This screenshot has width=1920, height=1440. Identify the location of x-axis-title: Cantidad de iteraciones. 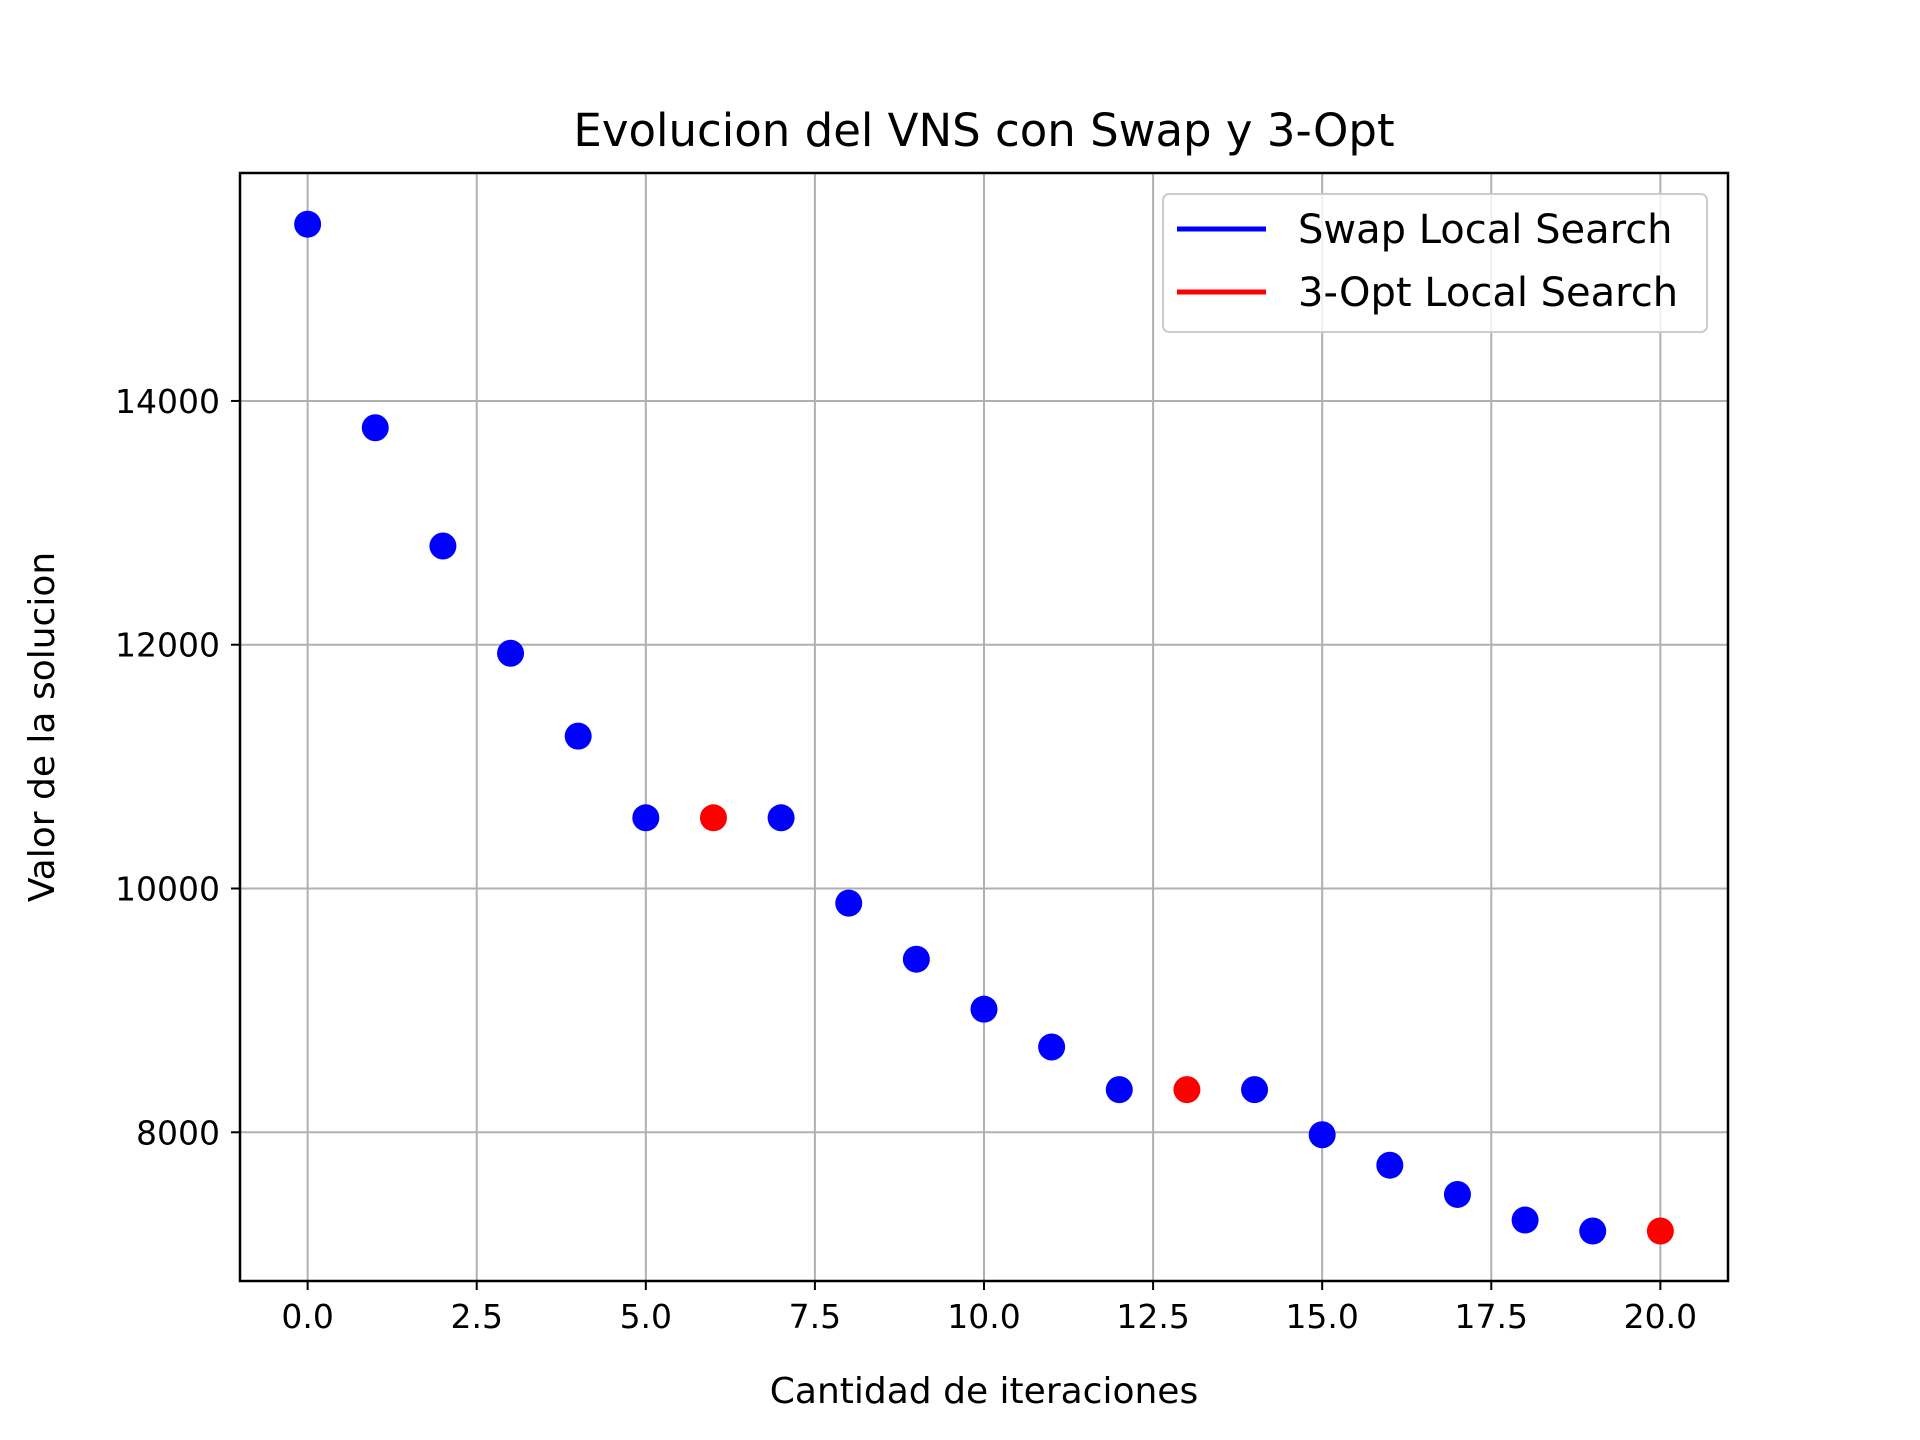
(984, 1391).